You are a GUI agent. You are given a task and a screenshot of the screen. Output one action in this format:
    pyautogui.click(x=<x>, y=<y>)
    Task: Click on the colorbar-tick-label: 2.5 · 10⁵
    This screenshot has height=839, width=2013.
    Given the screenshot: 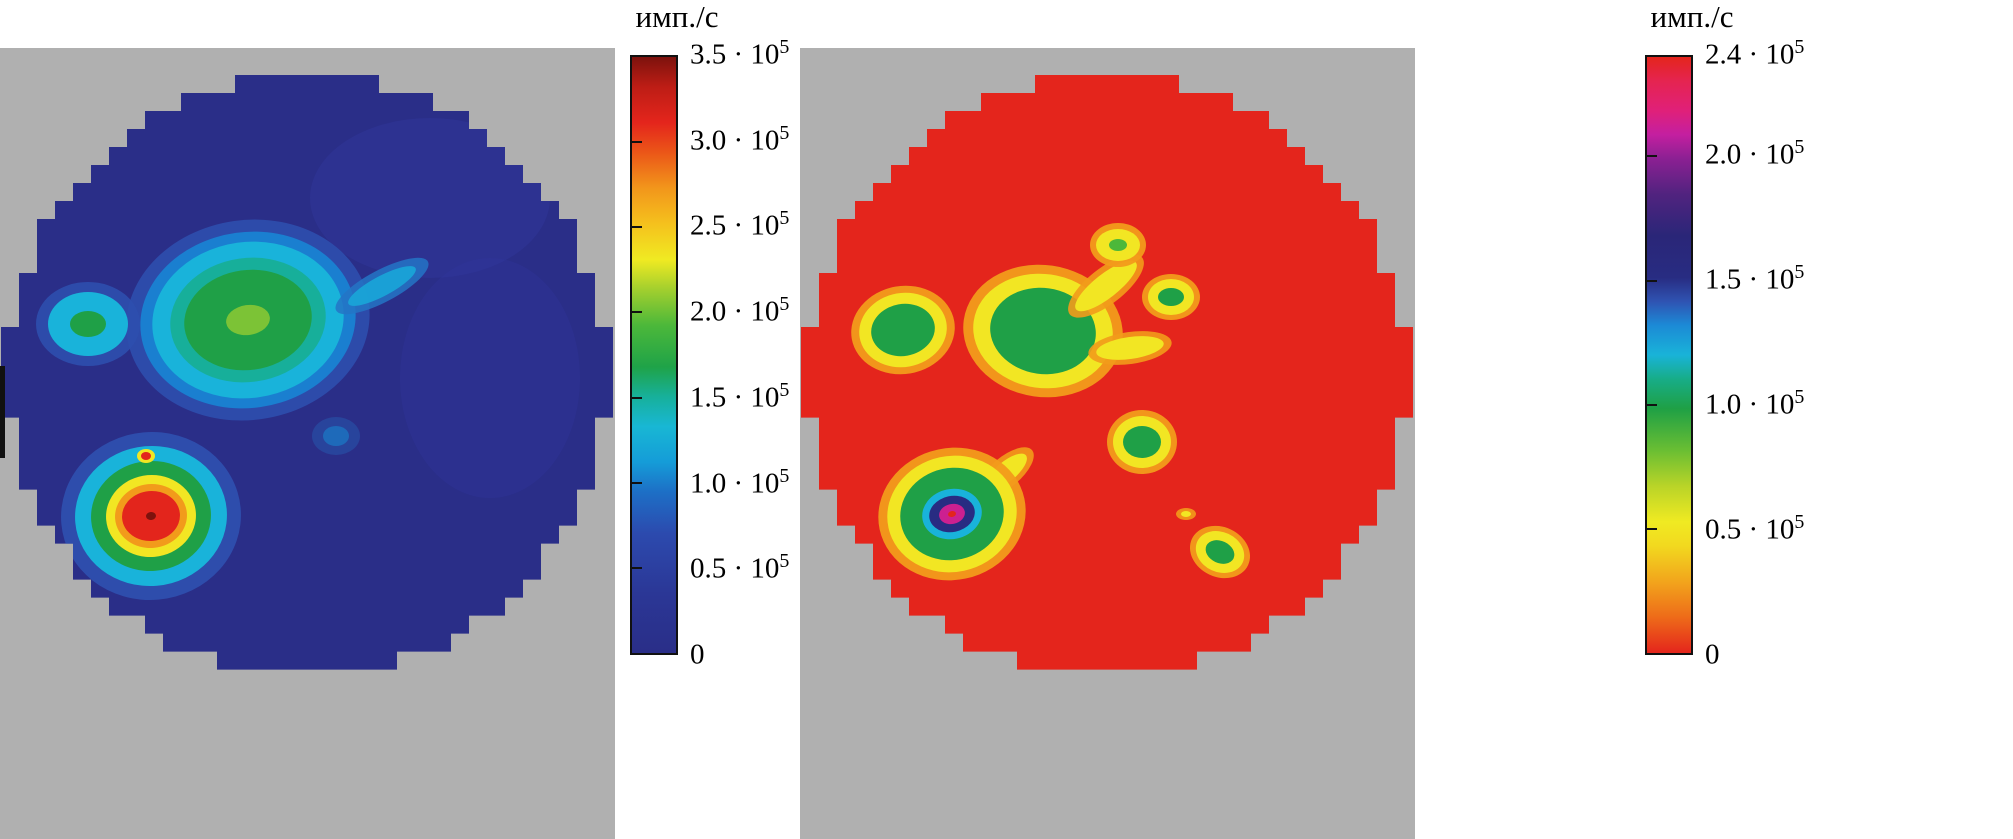 What is the action you would take?
    pyautogui.click(x=740, y=224)
    